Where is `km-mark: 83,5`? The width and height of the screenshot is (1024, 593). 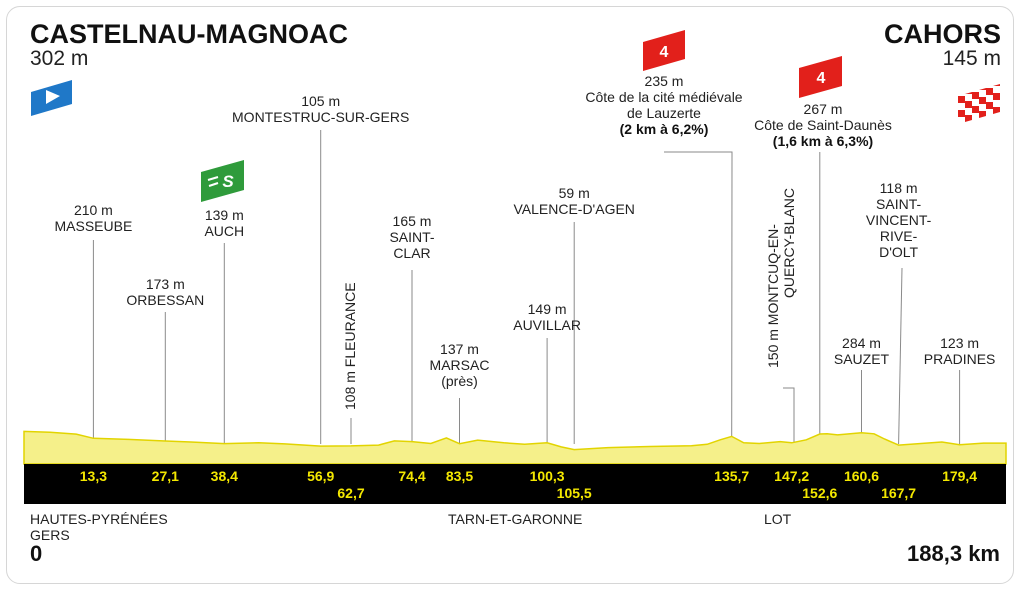 km-mark: 83,5 is located at coordinates (459, 476).